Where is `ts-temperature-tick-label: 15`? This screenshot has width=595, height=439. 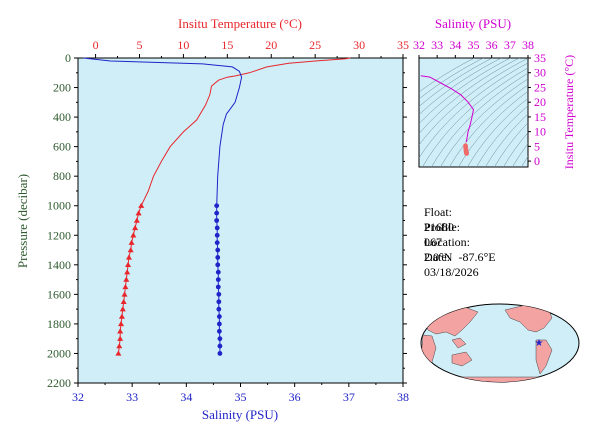 ts-temperature-tick-label: 15 is located at coordinates (540, 117).